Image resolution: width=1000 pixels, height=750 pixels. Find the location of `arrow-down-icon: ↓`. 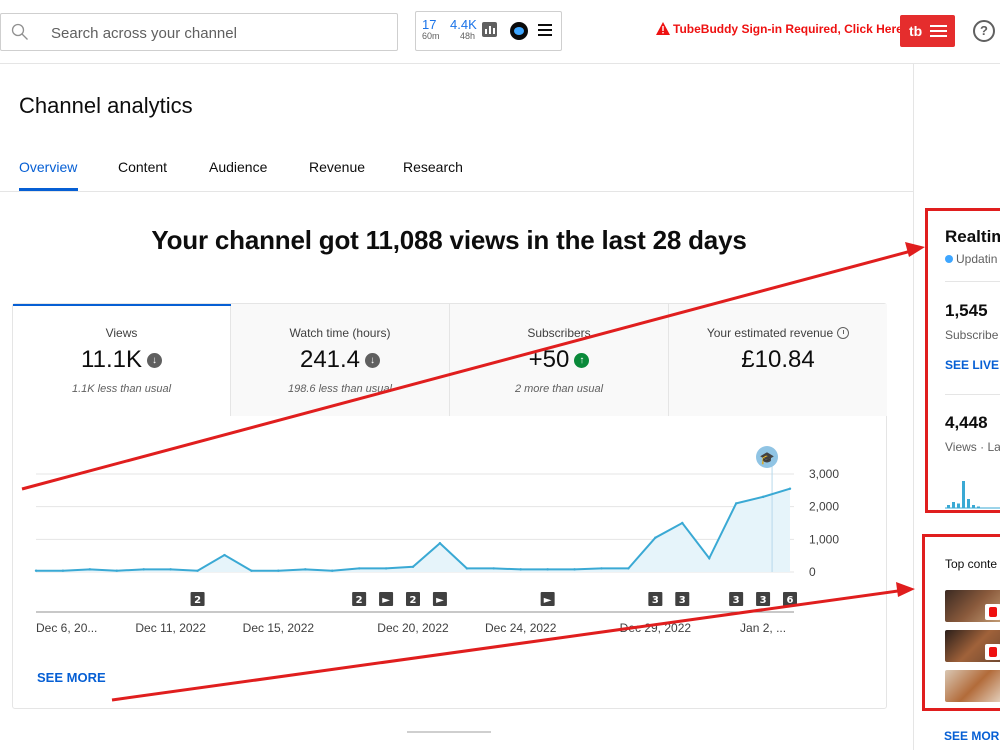

arrow-down-icon: ↓ is located at coordinates (373, 360).